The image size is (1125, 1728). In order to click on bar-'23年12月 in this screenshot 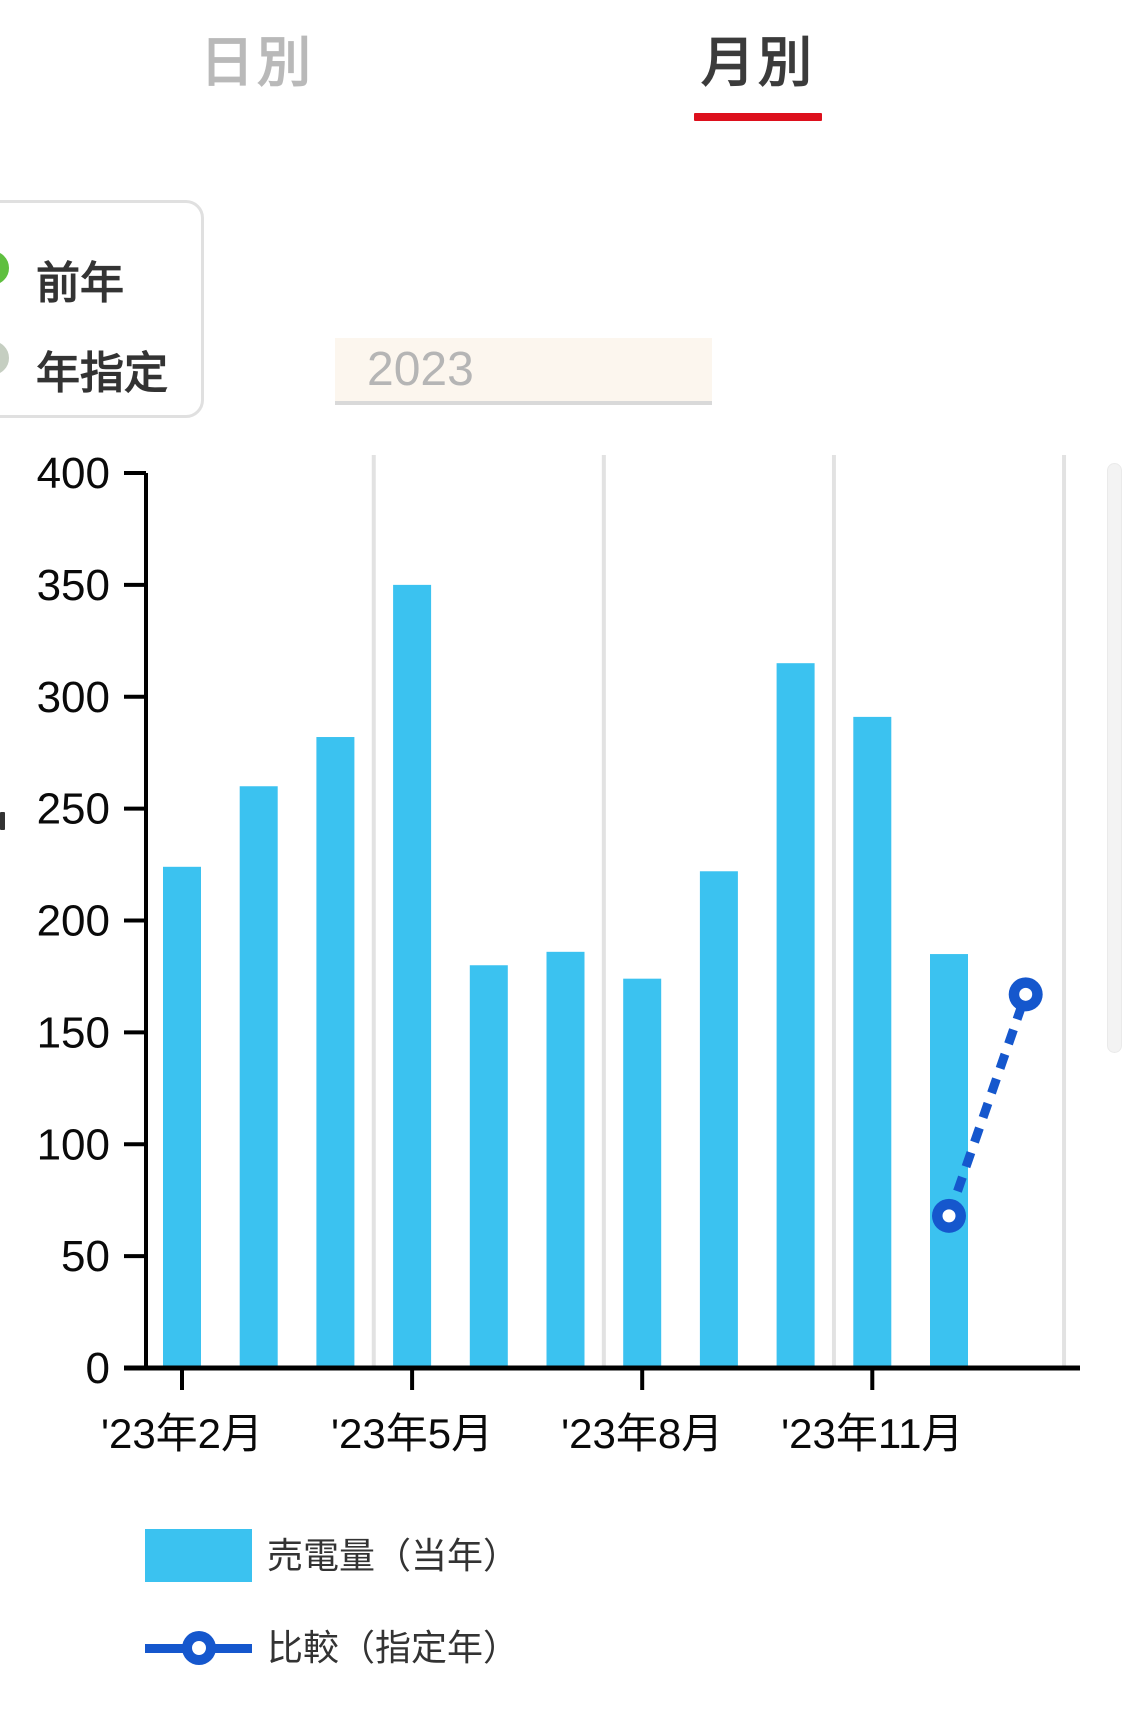, I will do `click(949, 1161)`.